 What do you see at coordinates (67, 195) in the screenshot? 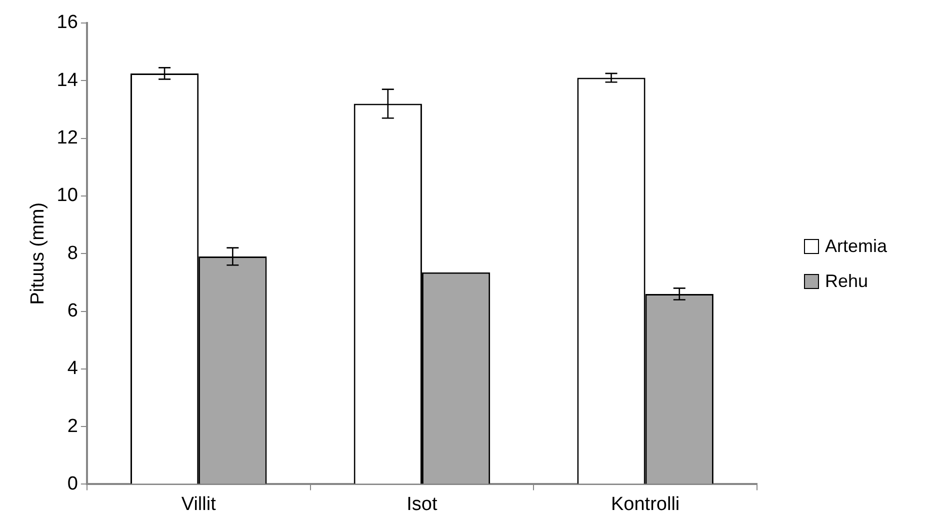
I see `y-tick-label: 10` at bounding box center [67, 195].